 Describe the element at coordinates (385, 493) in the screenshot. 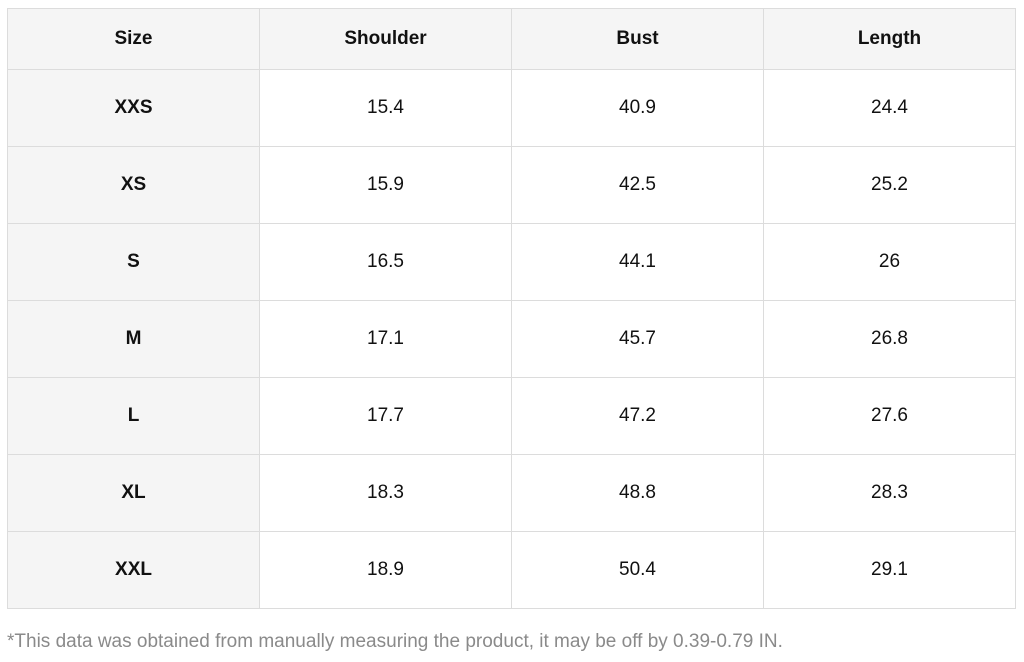

I see `measure-cell: 18.3` at that location.